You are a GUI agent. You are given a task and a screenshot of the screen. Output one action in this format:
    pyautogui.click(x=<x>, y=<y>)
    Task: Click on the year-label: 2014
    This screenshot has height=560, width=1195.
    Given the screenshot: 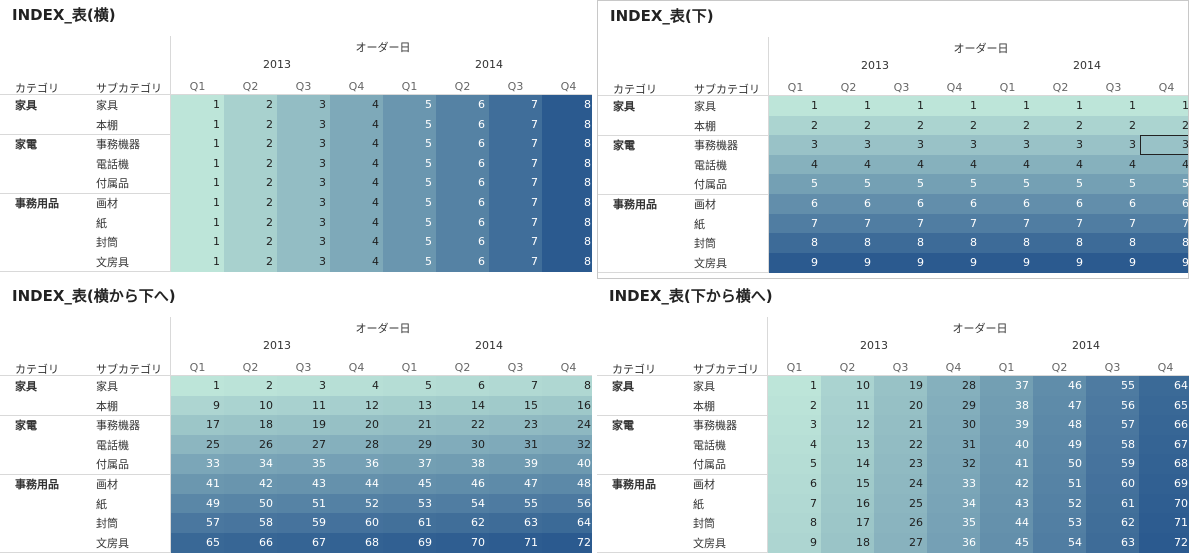 What is the action you would take?
    pyautogui.click(x=1086, y=345)
    